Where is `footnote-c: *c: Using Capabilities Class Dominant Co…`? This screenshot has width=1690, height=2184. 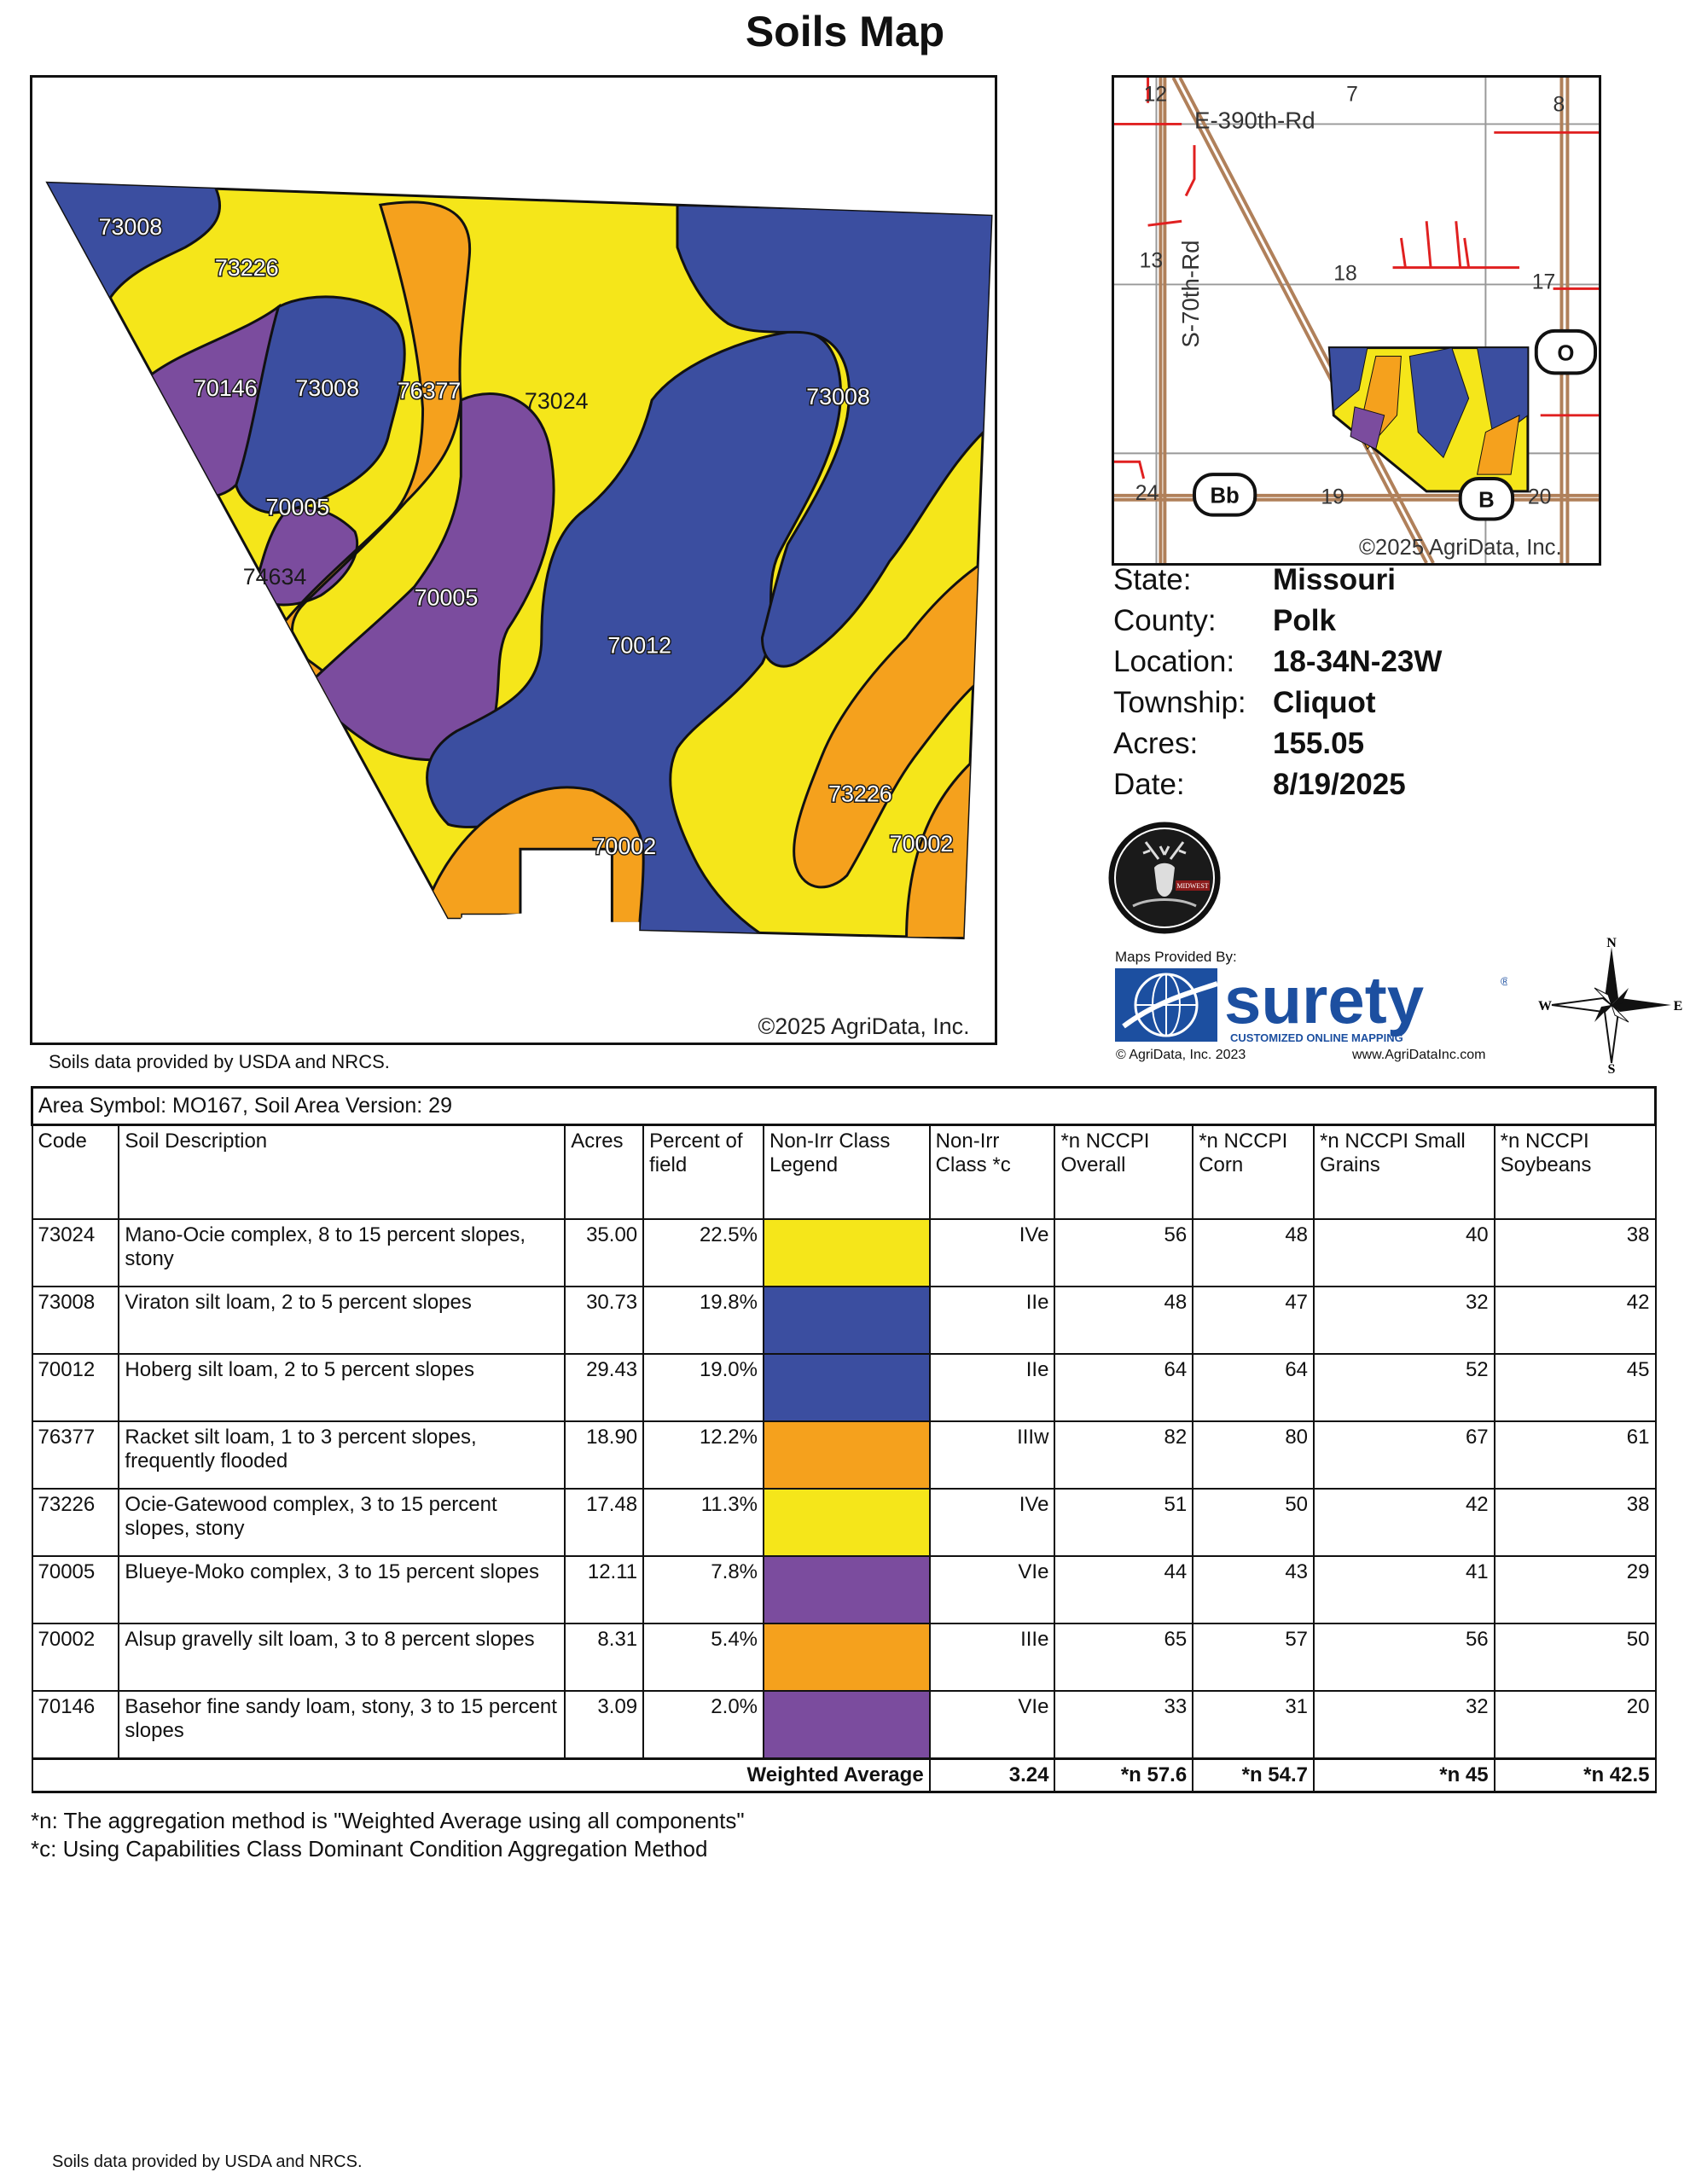 footnote-c: *c: Using Capabilities Class Dominant Co… is located at coordinates (369, 1849).